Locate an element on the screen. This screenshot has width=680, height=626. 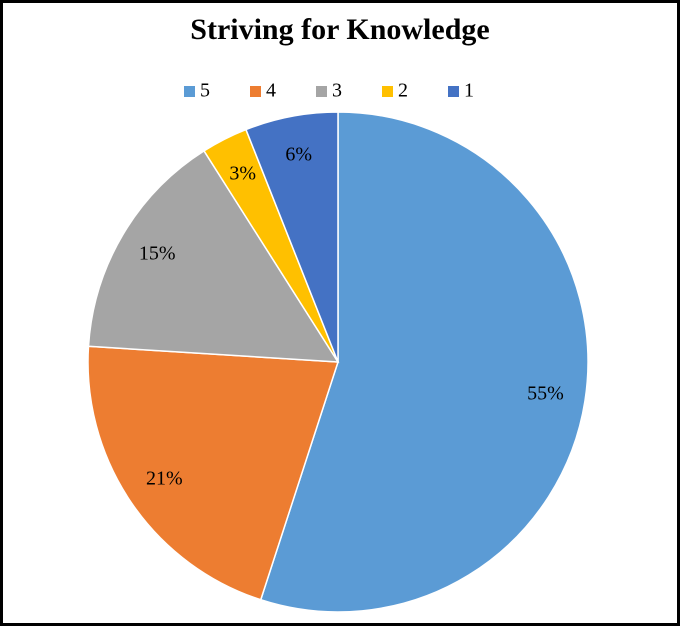
legend-label: 3 is located at coordinates (337, 91).